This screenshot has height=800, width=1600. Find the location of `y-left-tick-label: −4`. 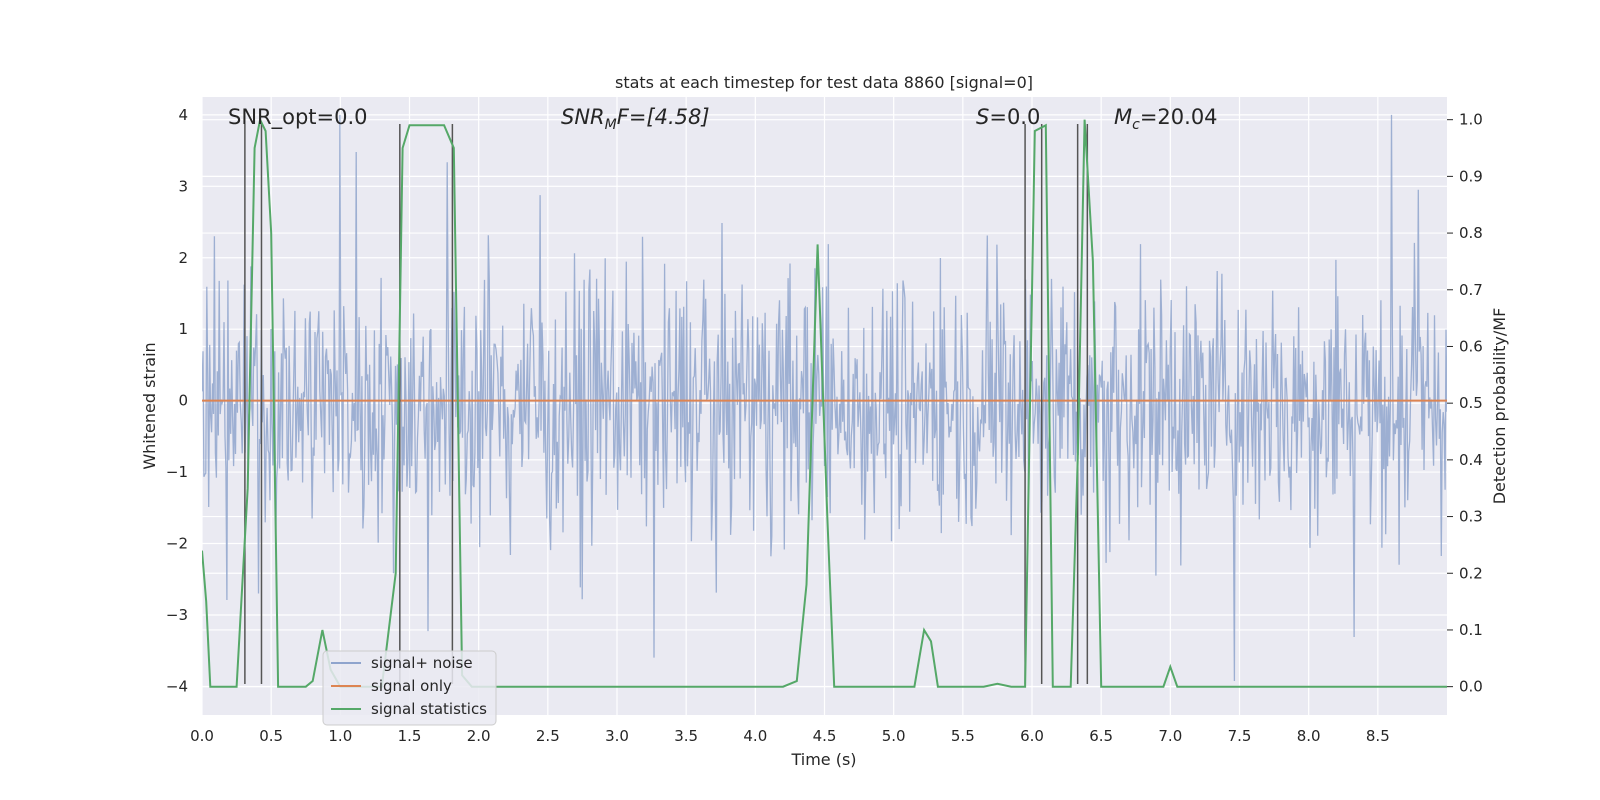

y-left-tick-label: −4 is located at coordinates (177, 686).